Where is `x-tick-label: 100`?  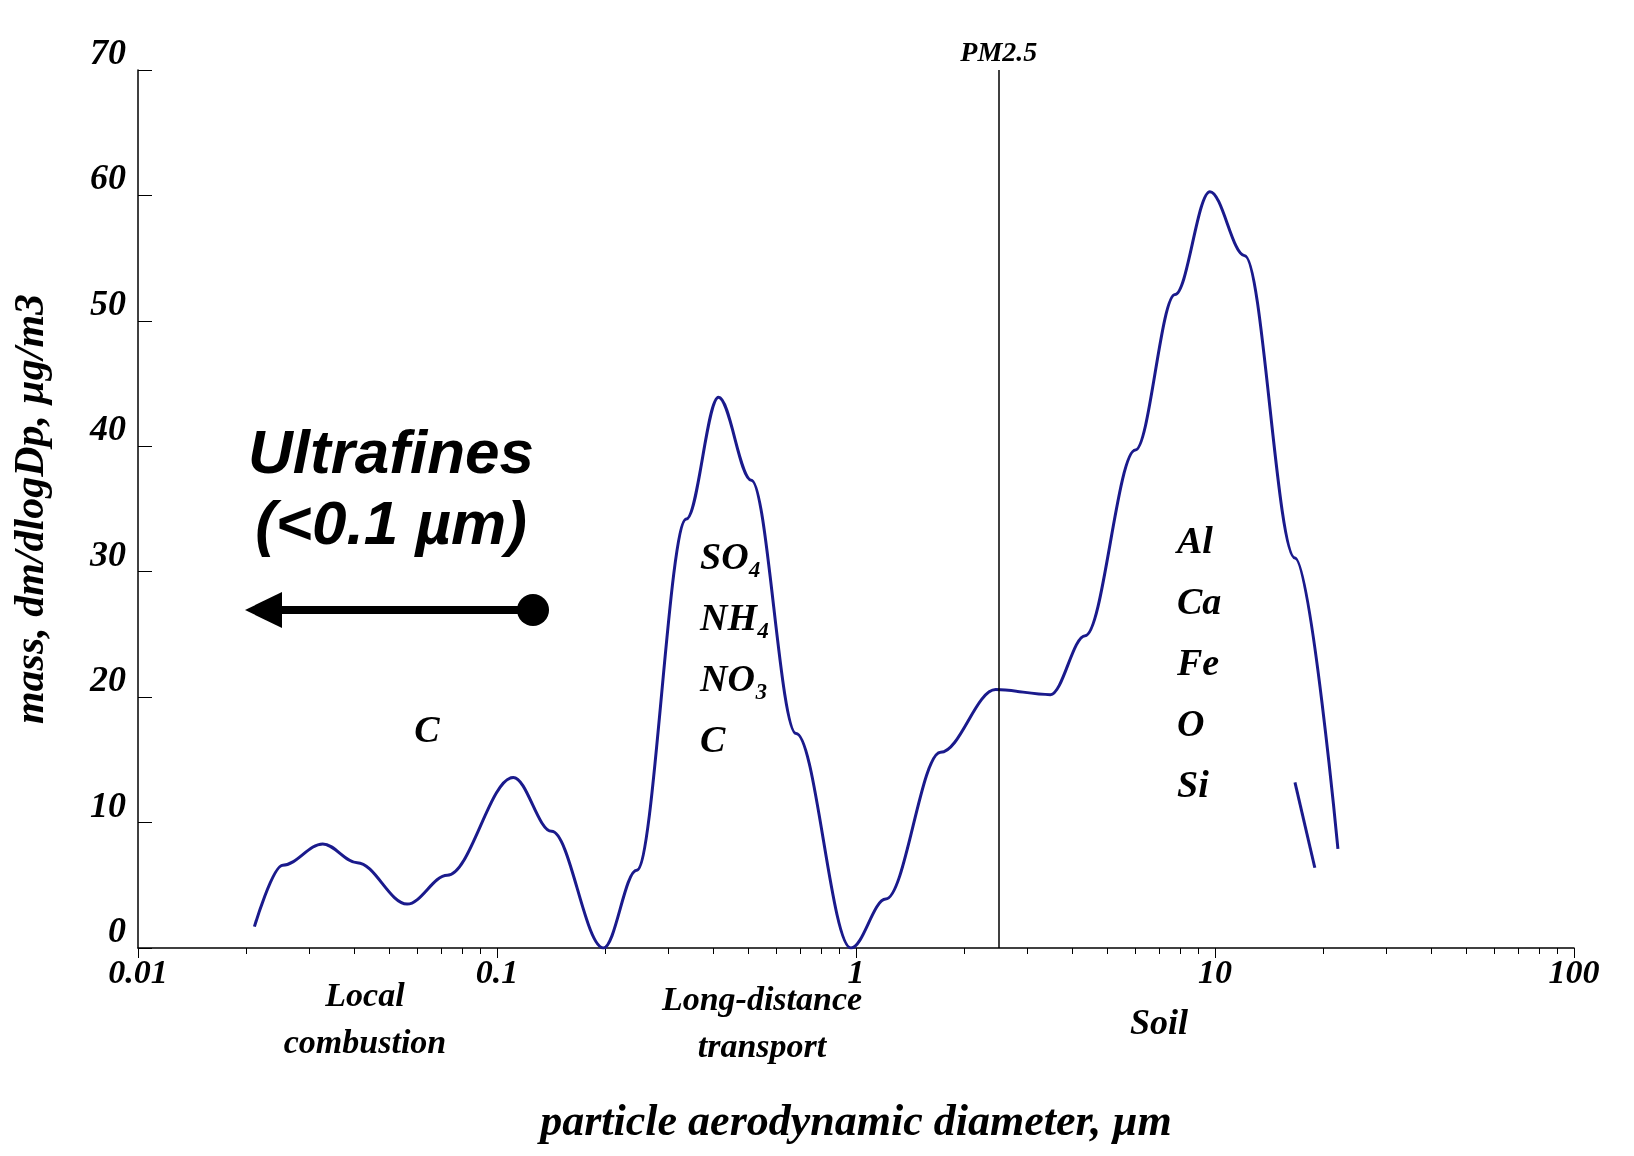 x-tick-label: 100 is located at coordinates (1574, 971).